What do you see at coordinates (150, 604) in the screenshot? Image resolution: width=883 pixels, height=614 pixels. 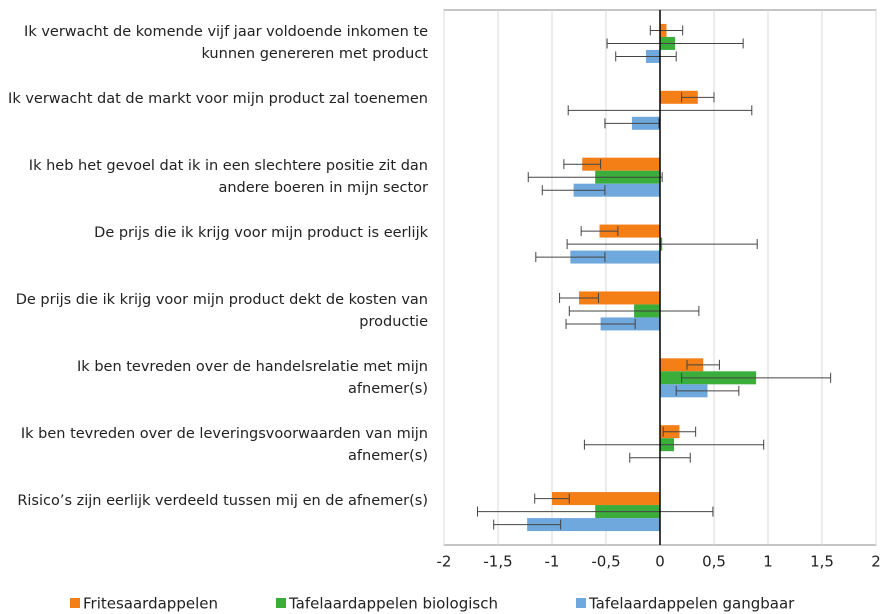 I see `legend-label: Fritesaardappelen` at bounding box center [150, 604].